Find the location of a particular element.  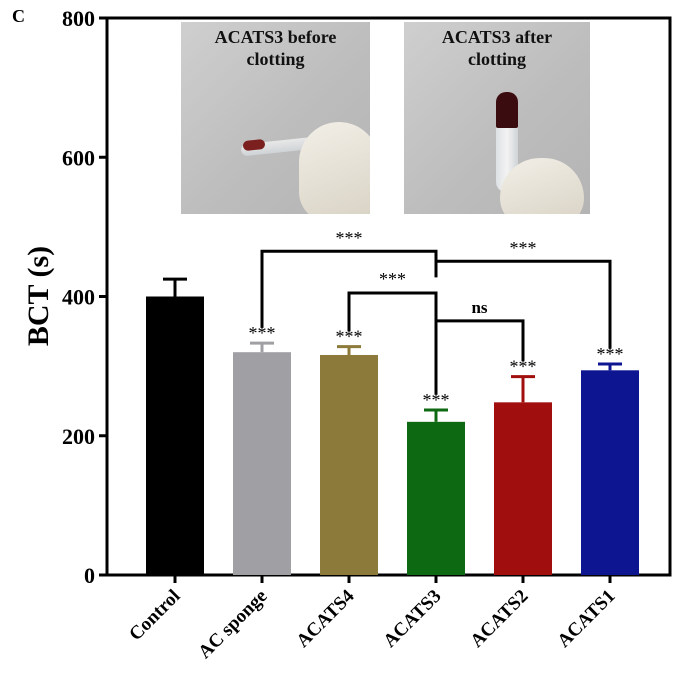

y-tick-label: 600 is located at coordinates (78, 157).